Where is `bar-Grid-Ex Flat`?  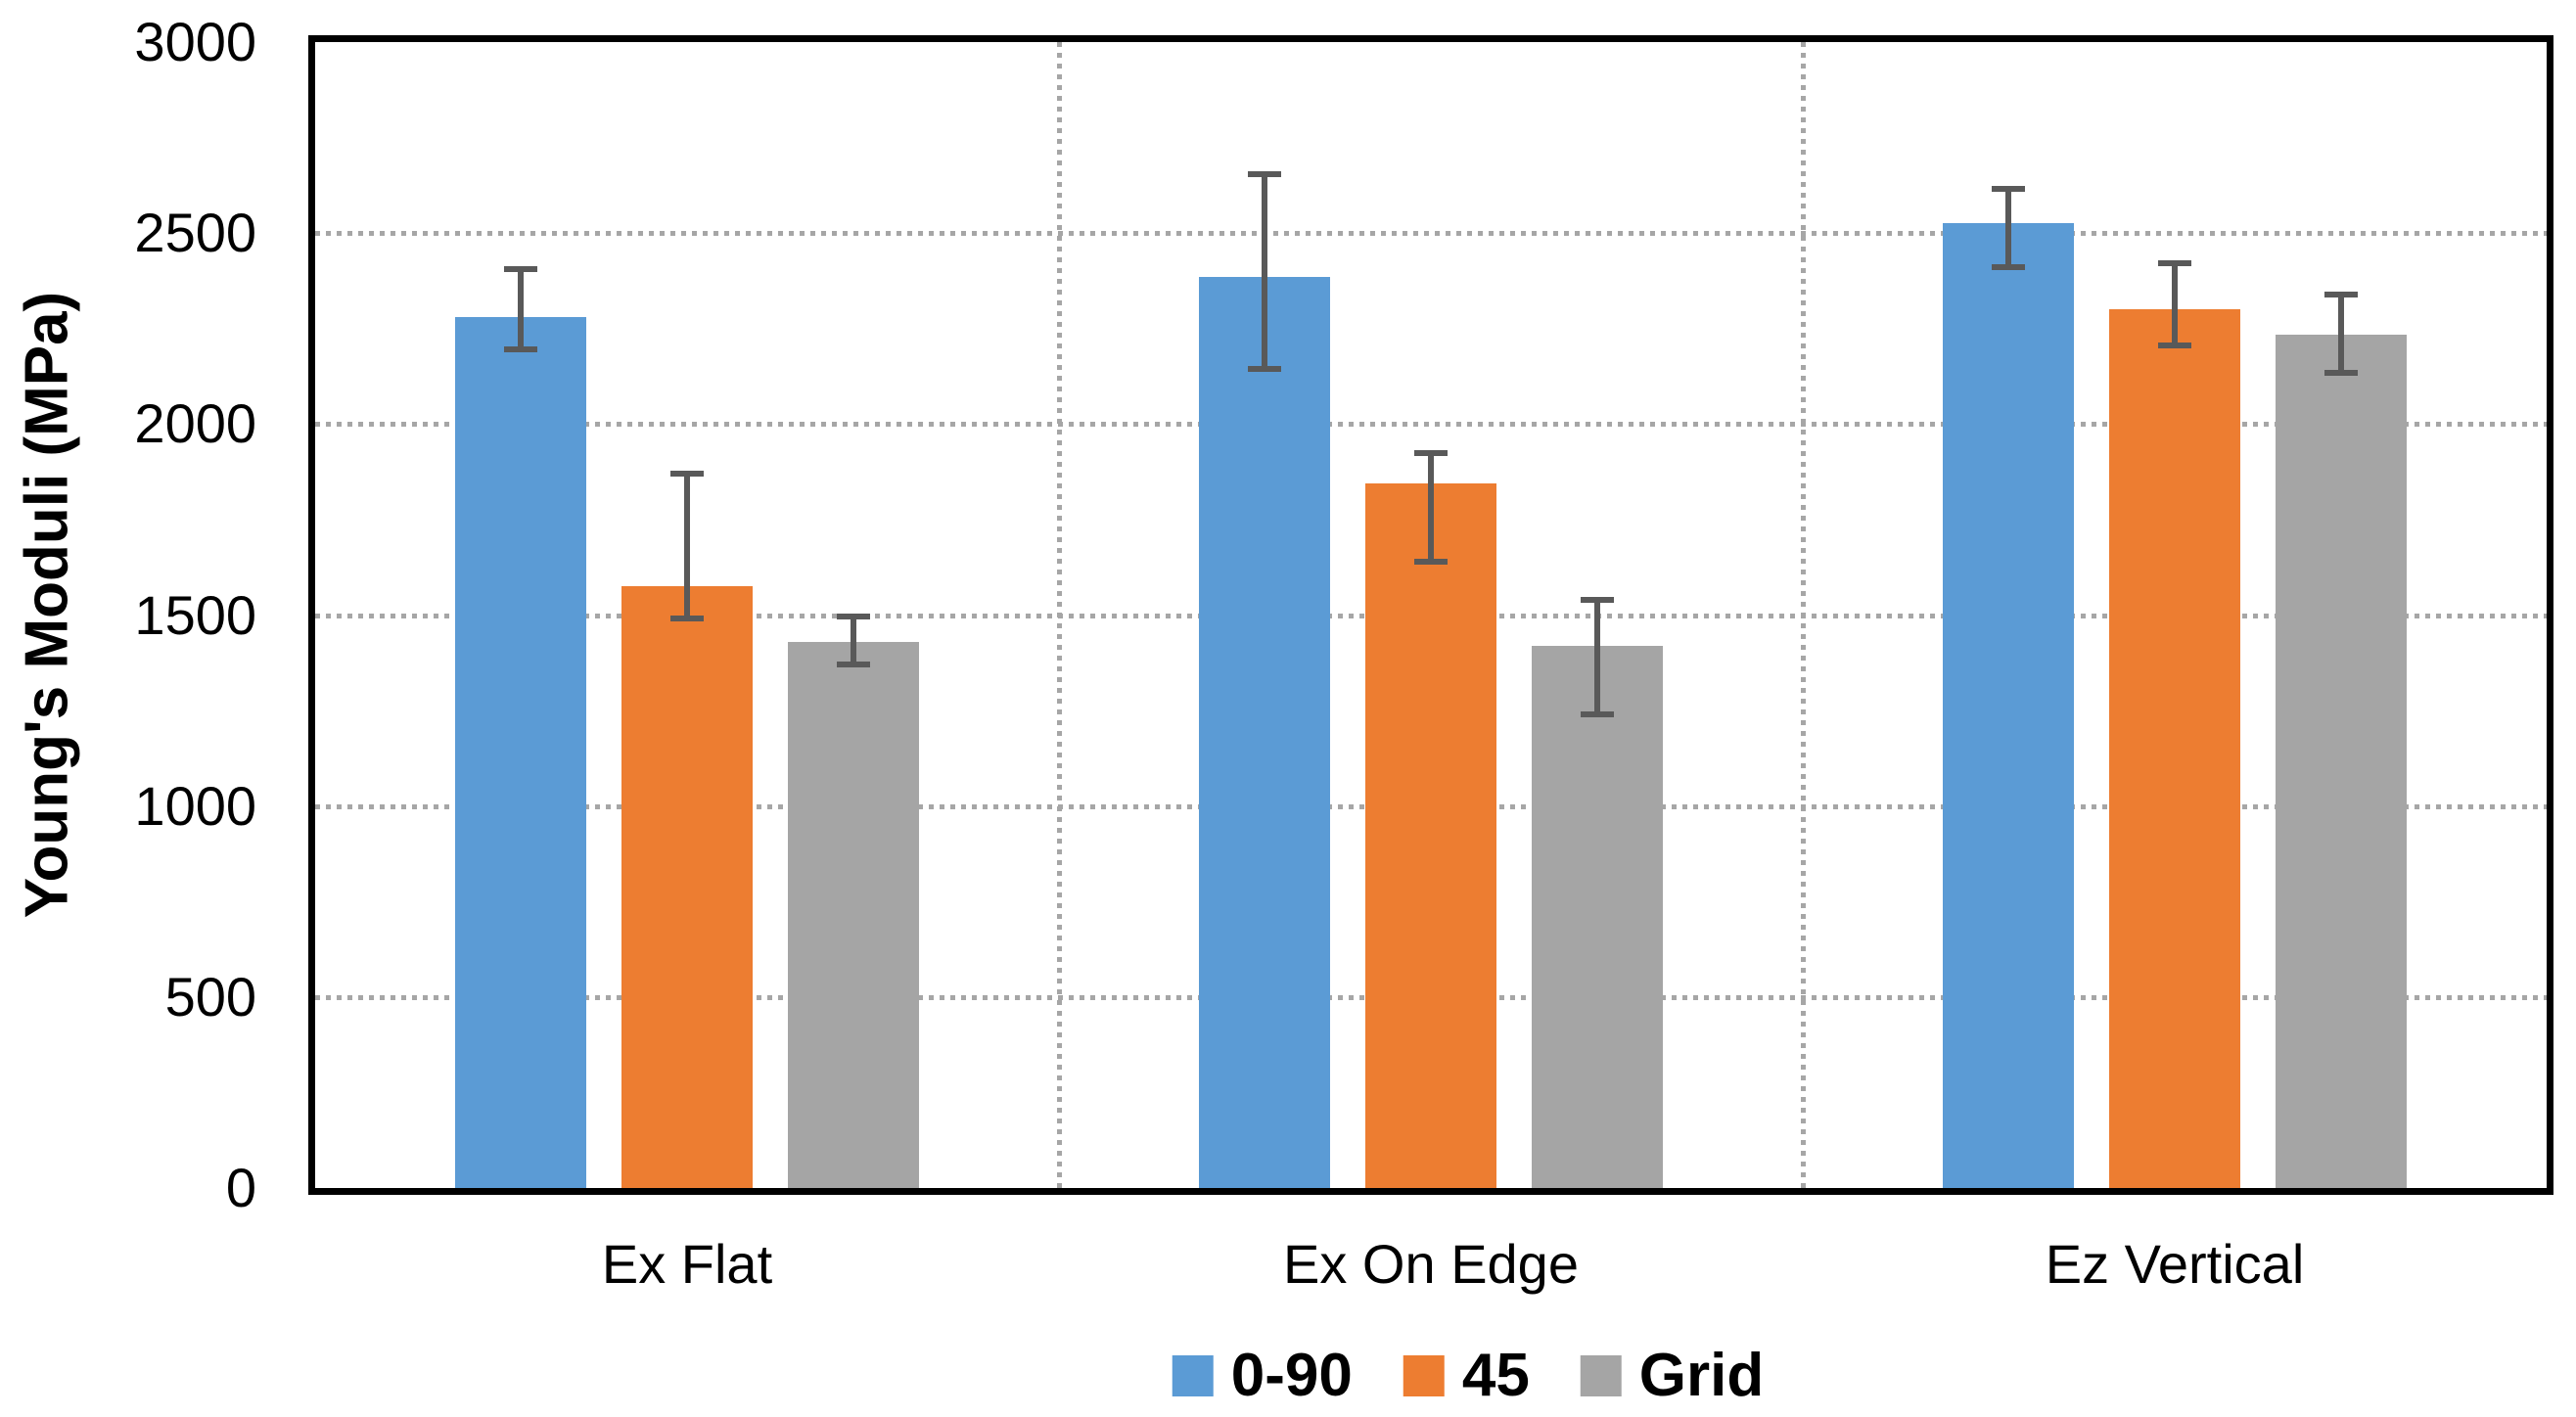
bar-Grid-Ex Flat is located at coordinates (853, 914).